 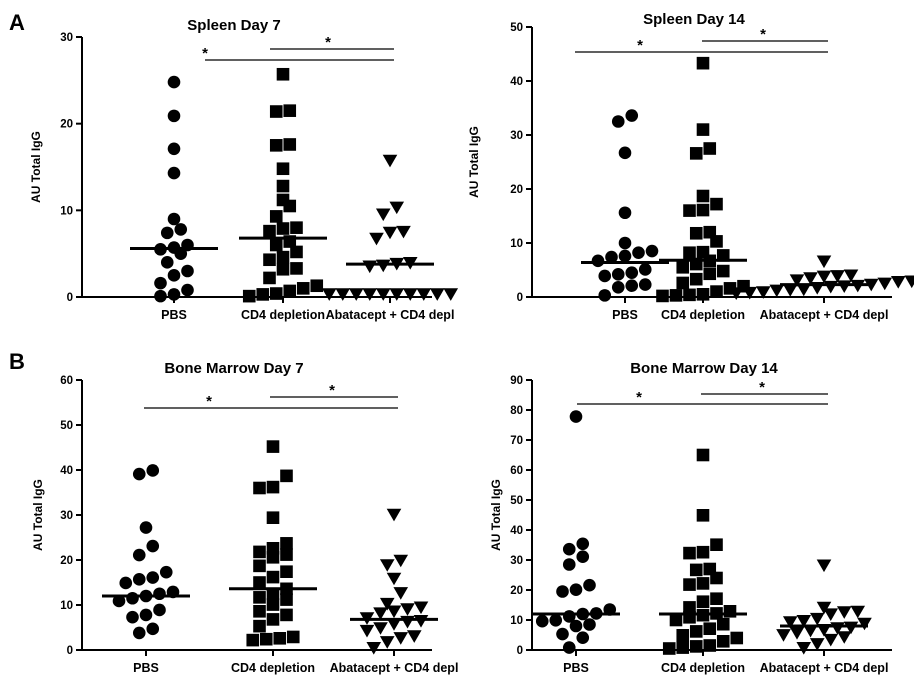 What do you see at coordinates (70, 651) in the screenshot?
I see `y-tick-label: 0` at bounding box center [70, 651].